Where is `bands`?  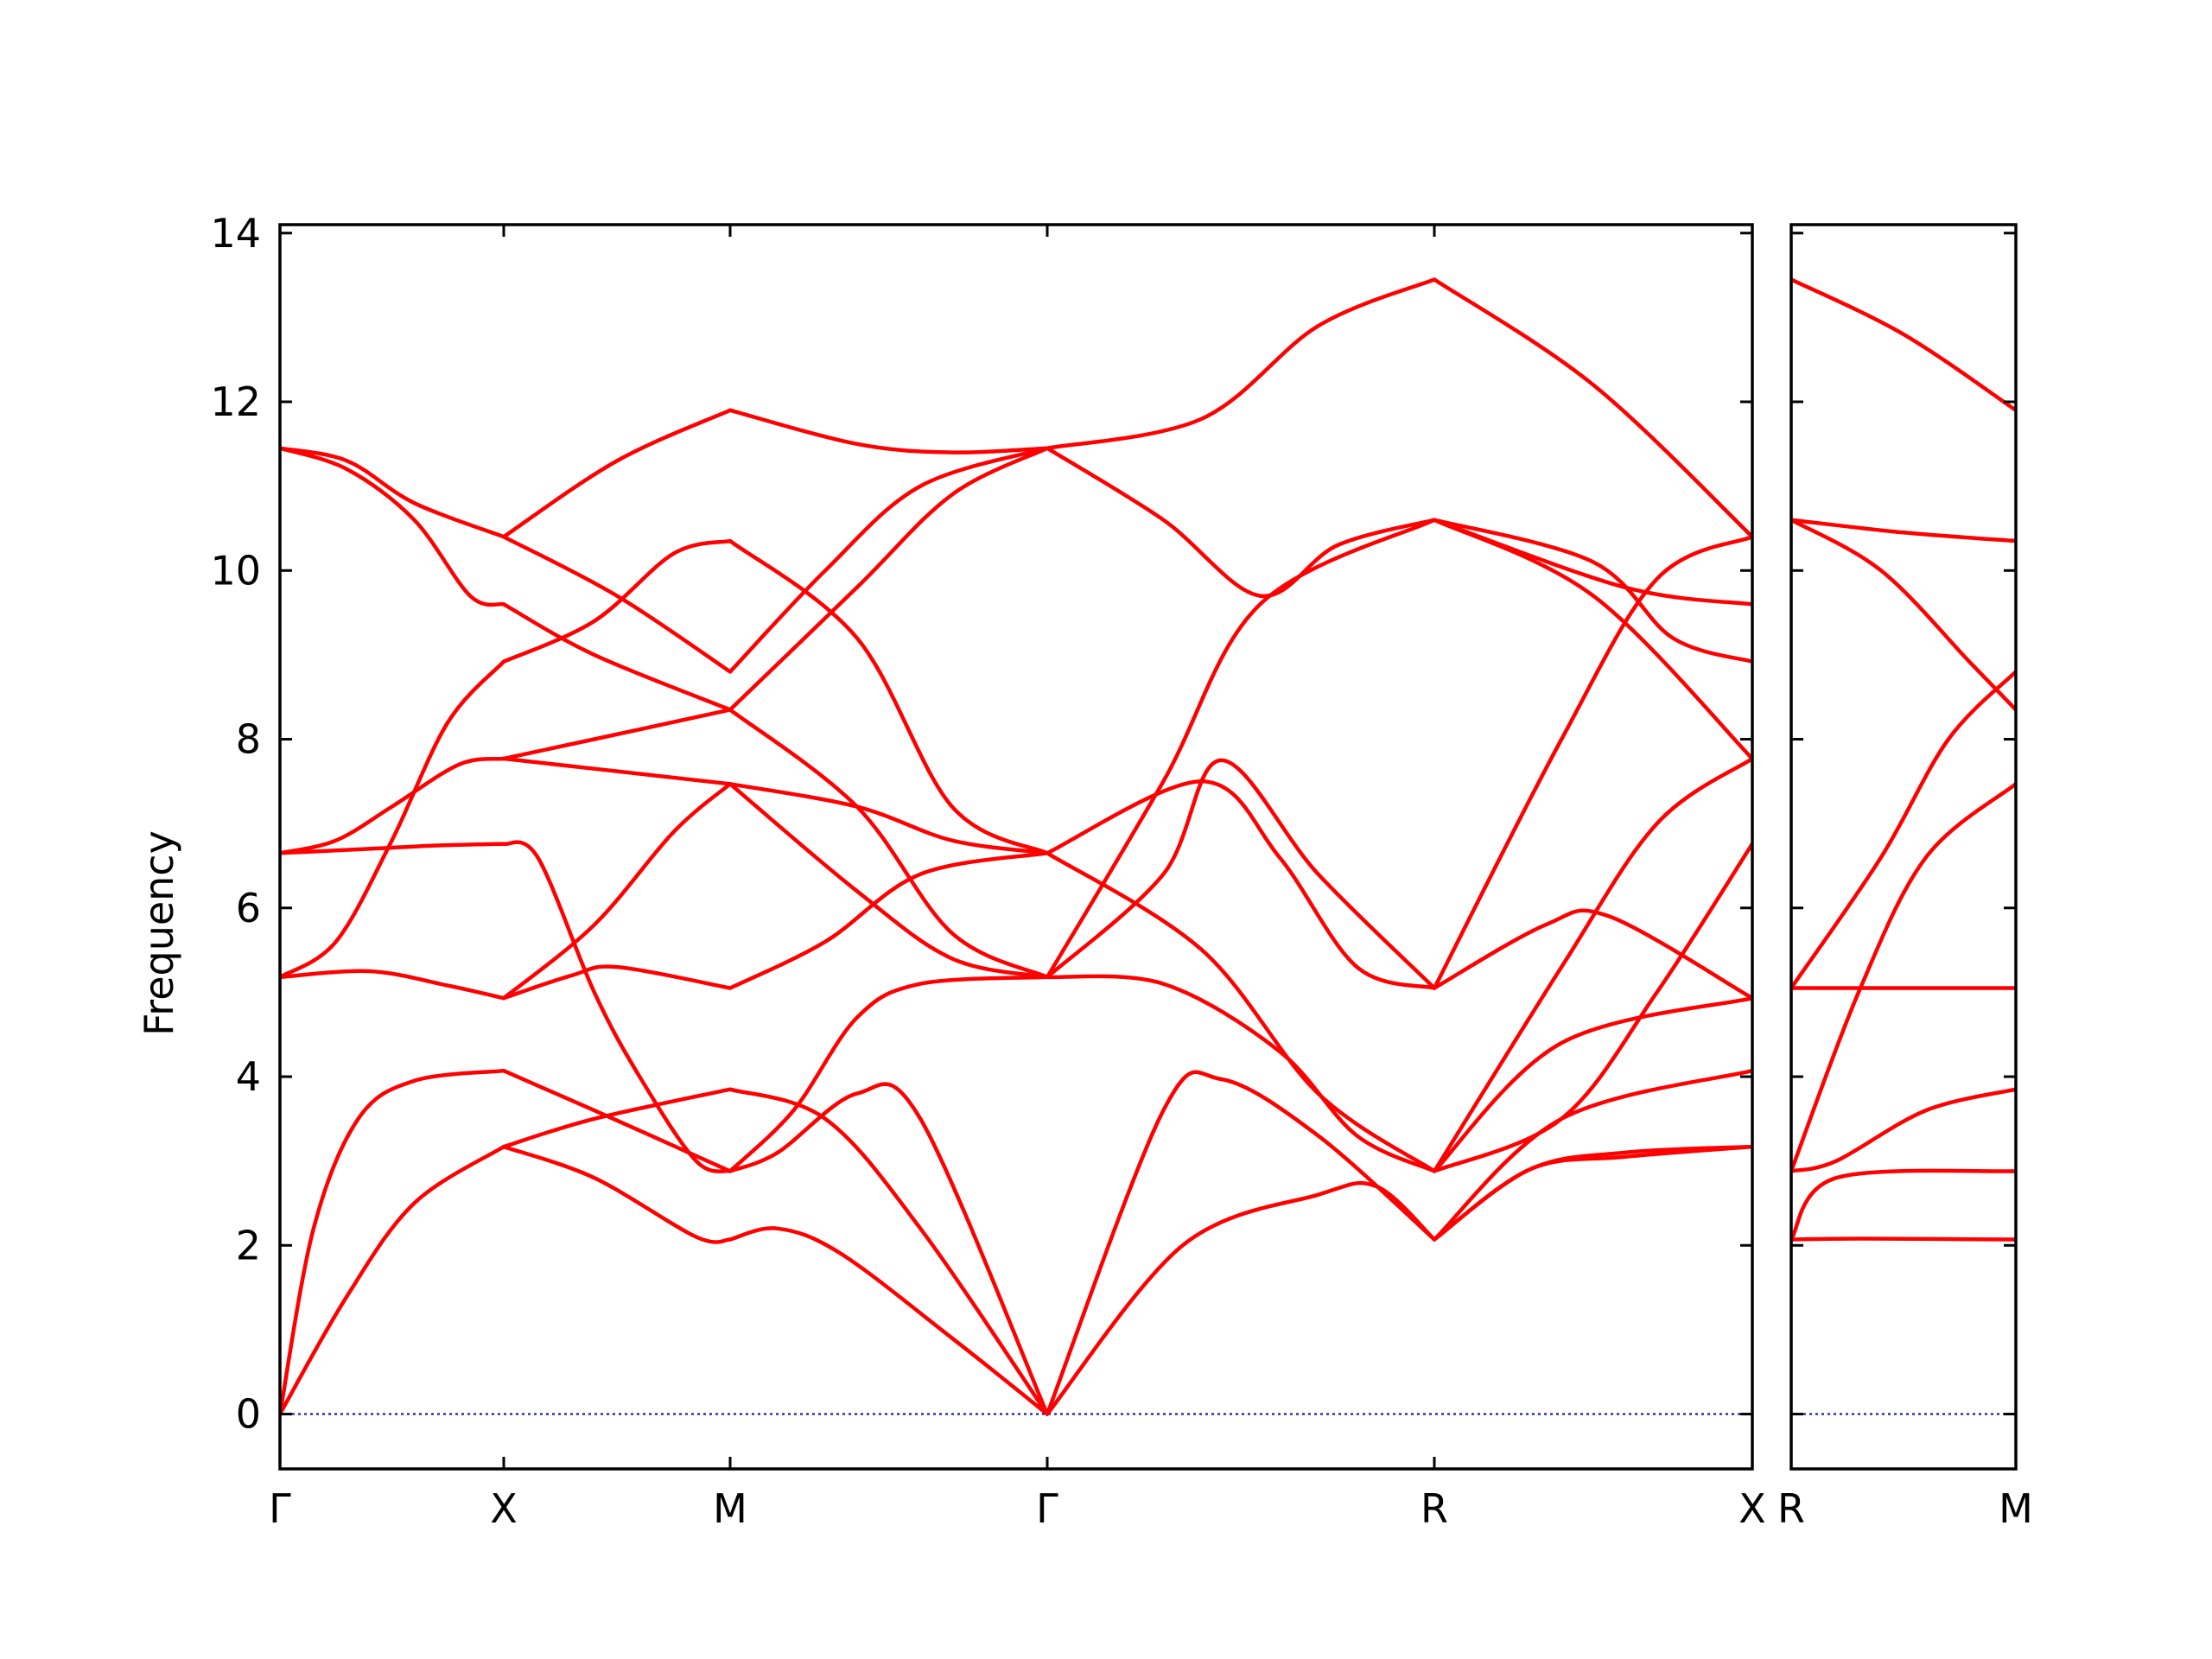
bands is located at coordinates (1903, 759).